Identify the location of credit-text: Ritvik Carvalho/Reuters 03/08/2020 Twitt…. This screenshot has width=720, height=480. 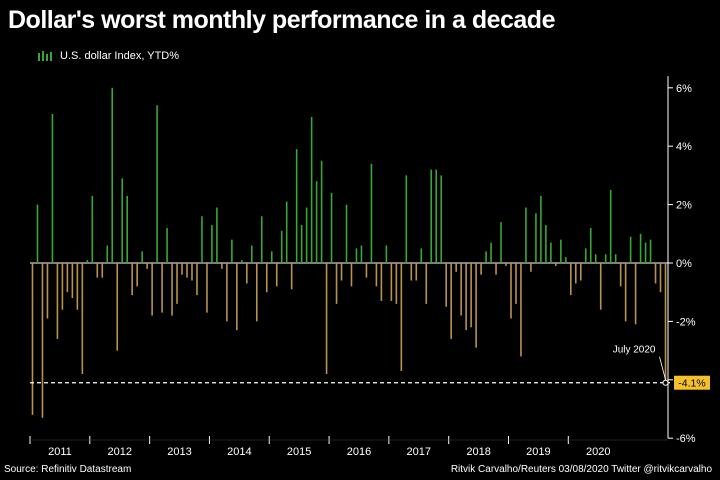
(581, 469).